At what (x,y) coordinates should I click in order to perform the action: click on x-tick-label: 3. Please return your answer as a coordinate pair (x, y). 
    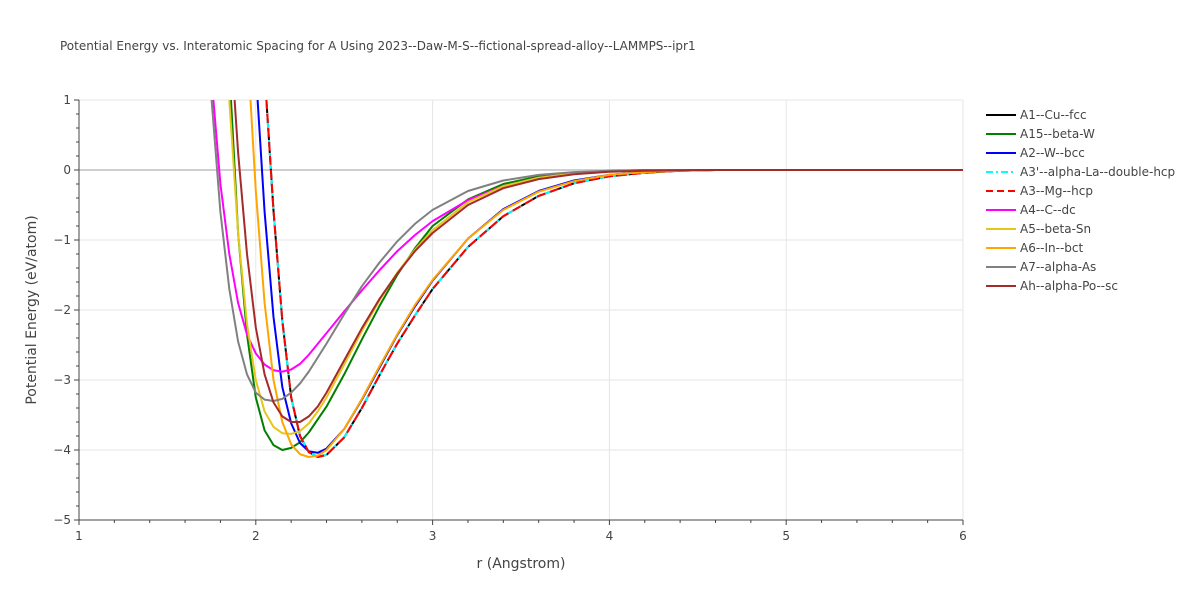
    Looking at the image, I should click on (433, 536).